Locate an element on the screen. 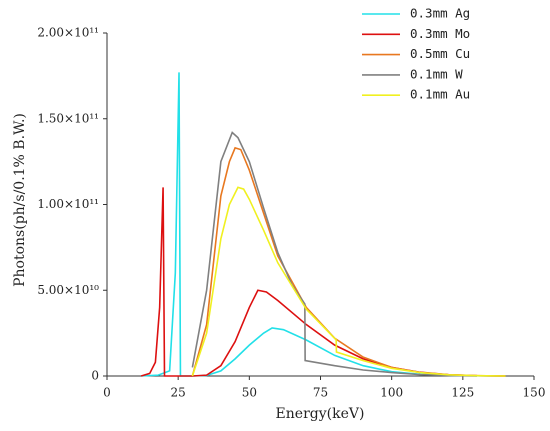 The width and height of the screenshot is (550, 431). x-tick-label: 75 is located at coordinates (320, 393).